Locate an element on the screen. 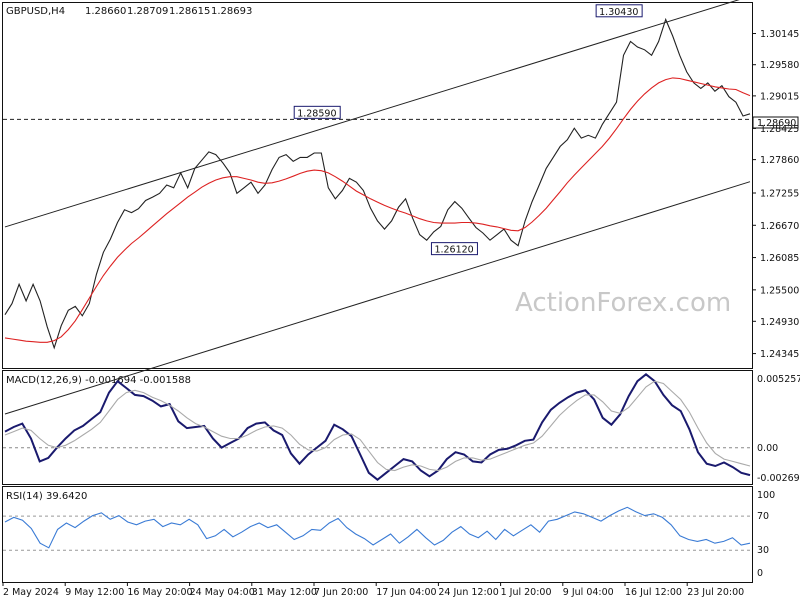 This screenshot has height=600, width=800. price-ytick-label: 1.26670 is located at coordinates (779, 226).